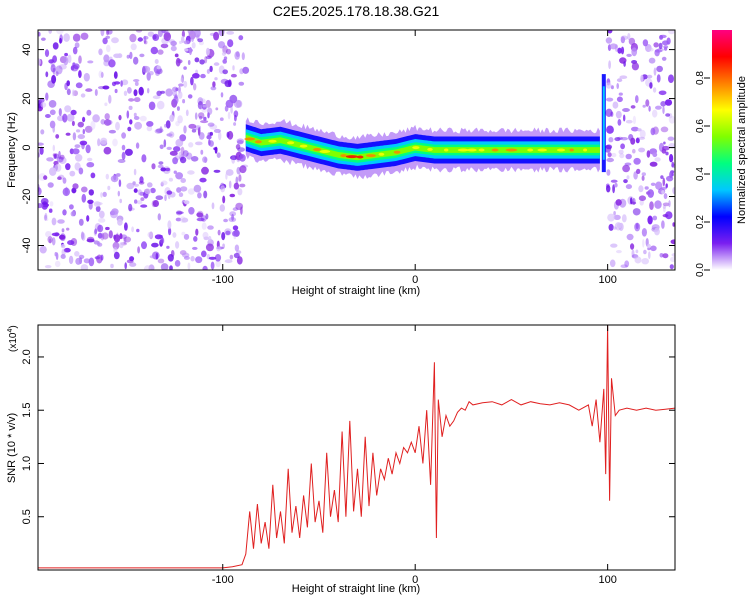  What do you see at coordinates (27, 147) in the screenshot?
I see `y-tick-label: 0` at bounding box center [27, 147].